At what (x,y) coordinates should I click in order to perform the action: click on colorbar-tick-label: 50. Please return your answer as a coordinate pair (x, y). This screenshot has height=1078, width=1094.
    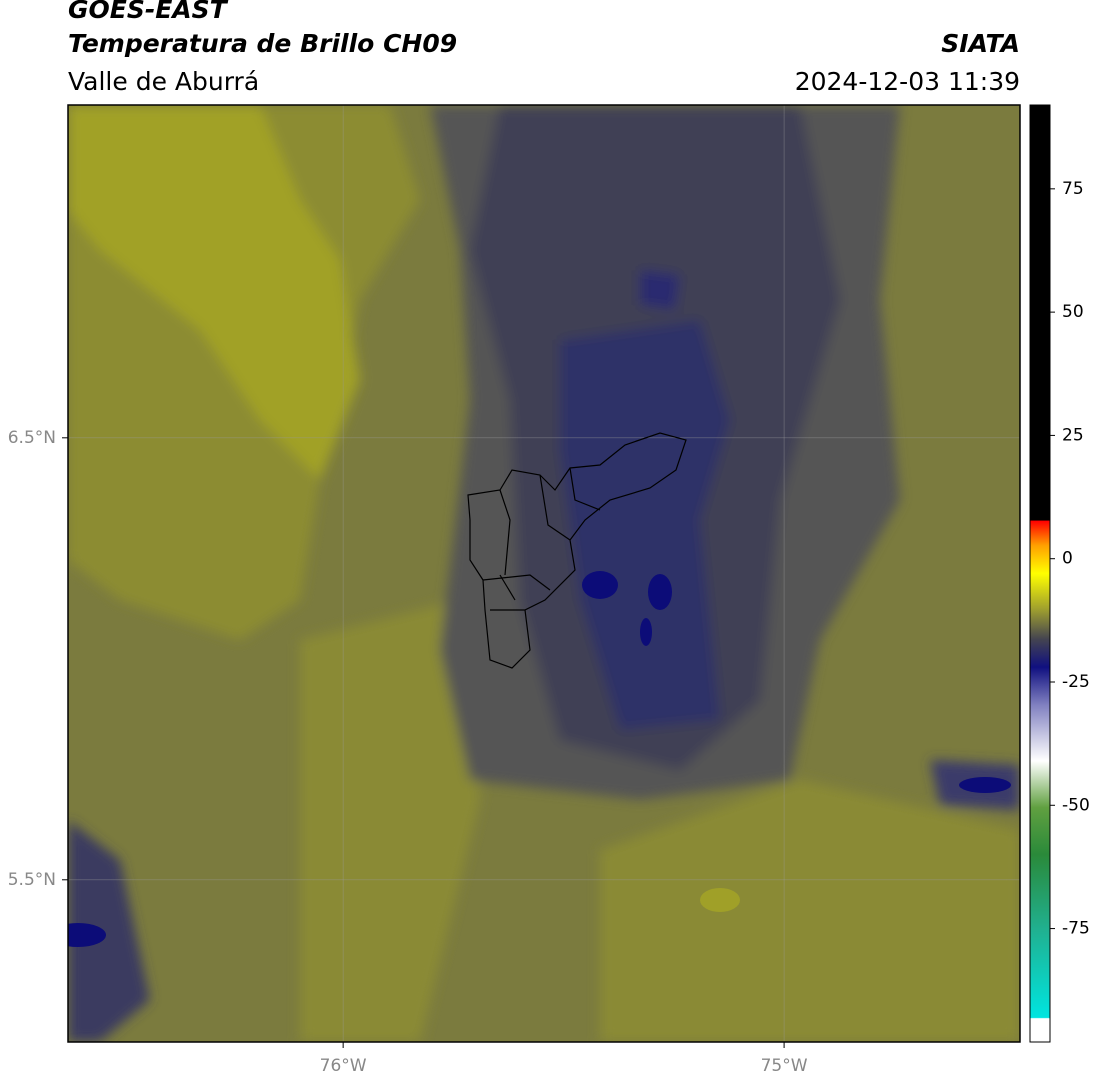
    Looking at the image, I should click on (1073, 312).